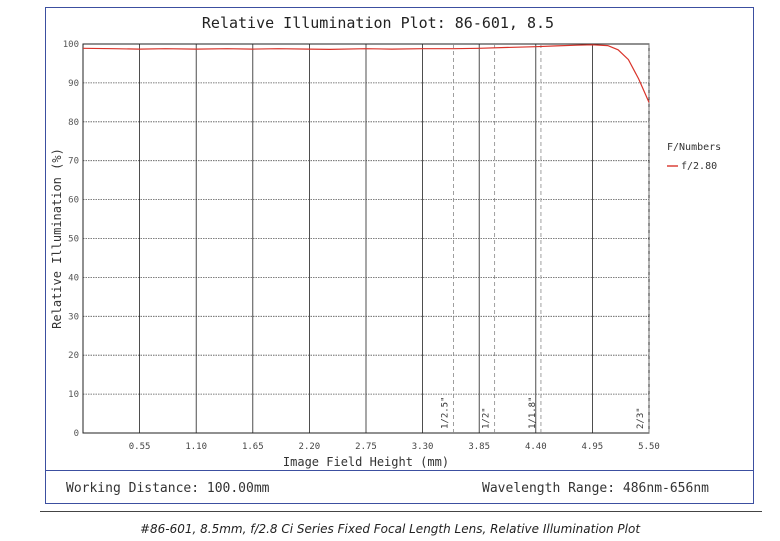 The height and width of the screenshot is (541, 780). What do you see at coordinates (487, 418) in the screenshot?
I see `sensor-marker-label: 1/2"` at bounding box center [487, 418].